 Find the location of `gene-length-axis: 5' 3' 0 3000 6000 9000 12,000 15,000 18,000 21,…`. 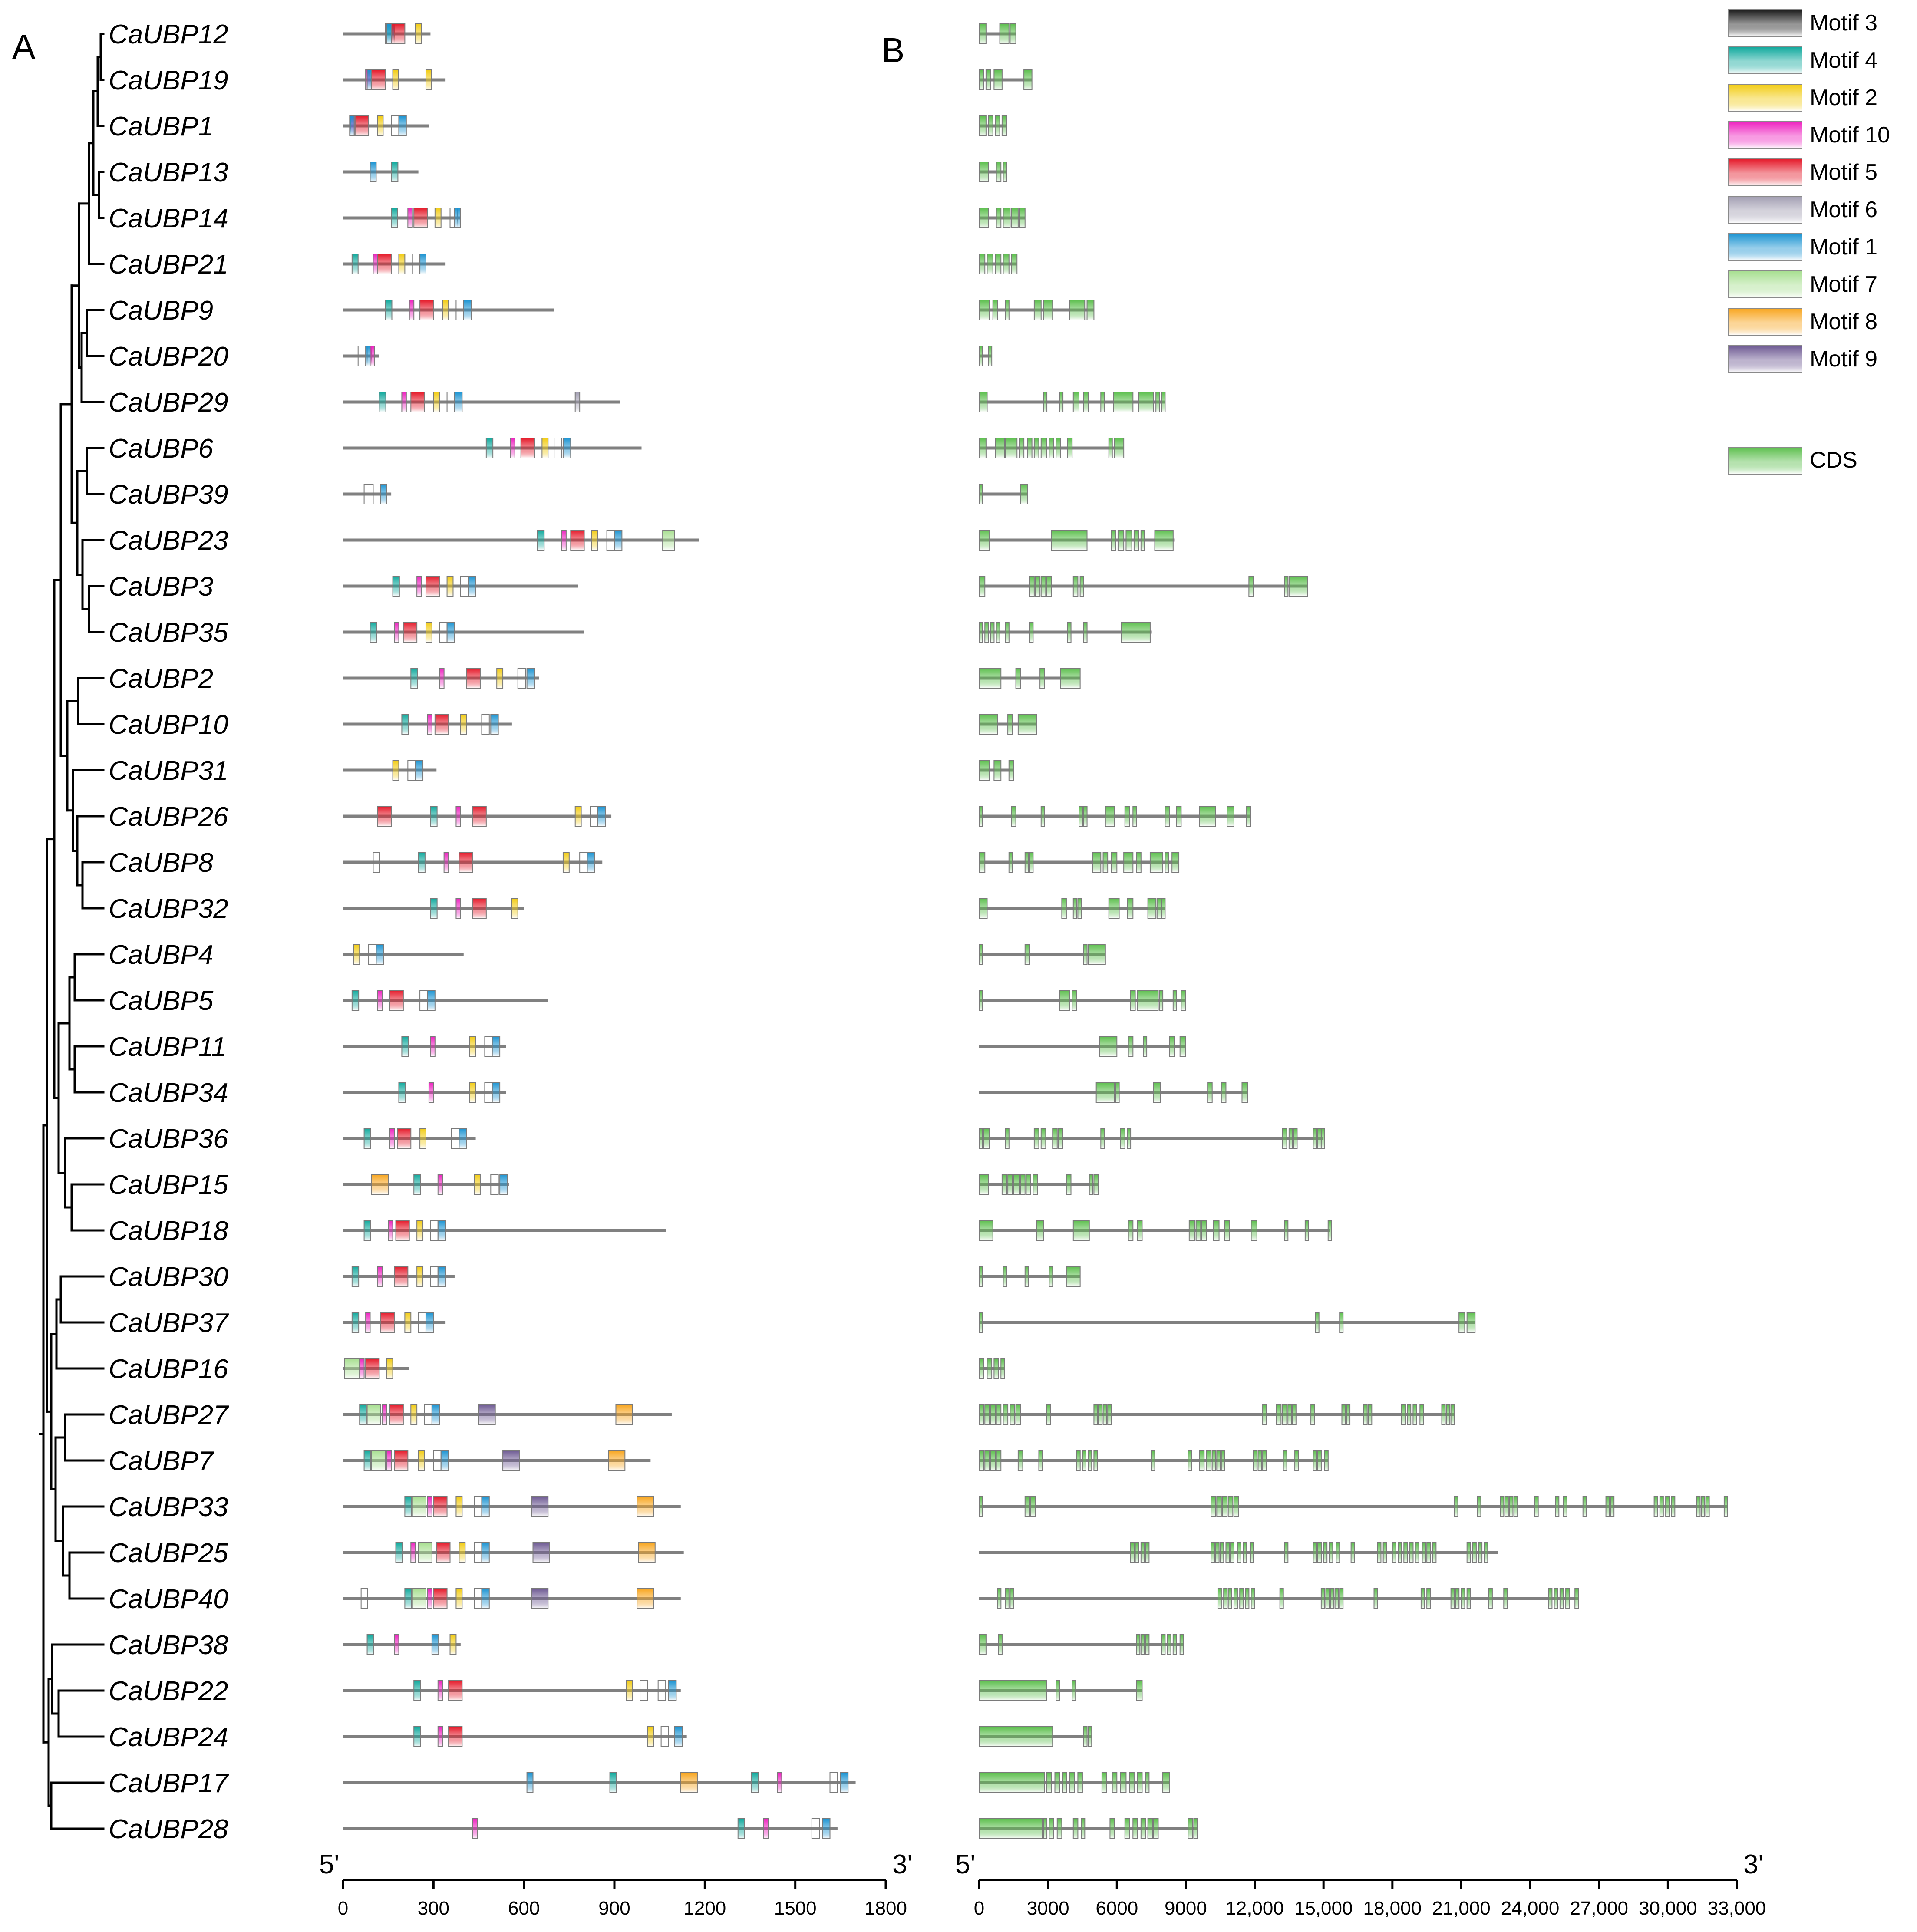

gene-length-axis: 5' 3' 0 3000 6000 9000 12,000 15,000 18,000 21,… is located at coordinates (1360, 1884).